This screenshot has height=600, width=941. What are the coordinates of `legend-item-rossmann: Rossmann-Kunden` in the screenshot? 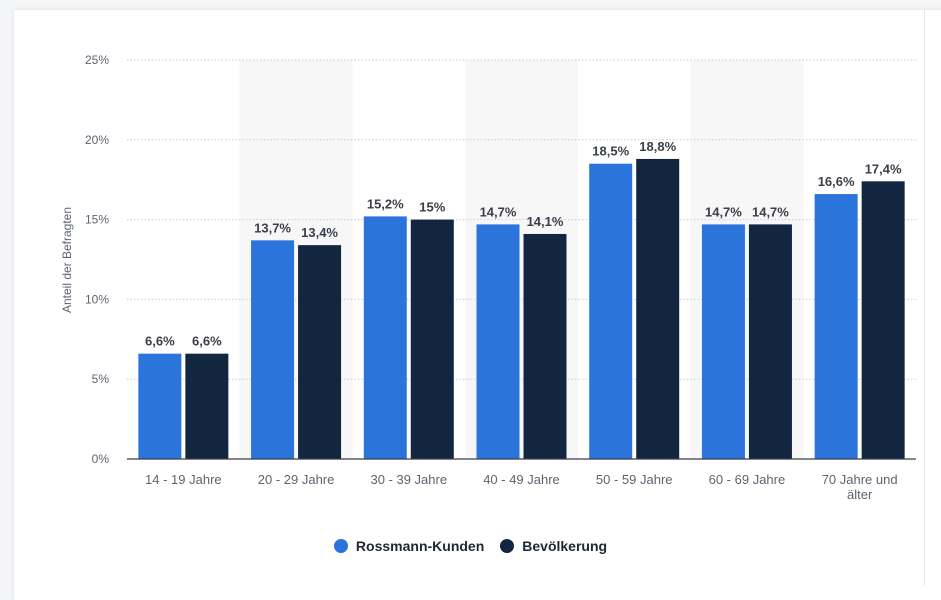 It's located at (409, 546).